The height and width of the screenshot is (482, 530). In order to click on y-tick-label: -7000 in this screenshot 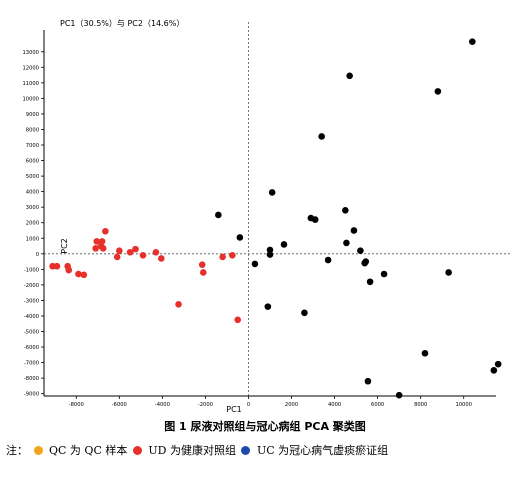, I will do `click(31, 364)`.